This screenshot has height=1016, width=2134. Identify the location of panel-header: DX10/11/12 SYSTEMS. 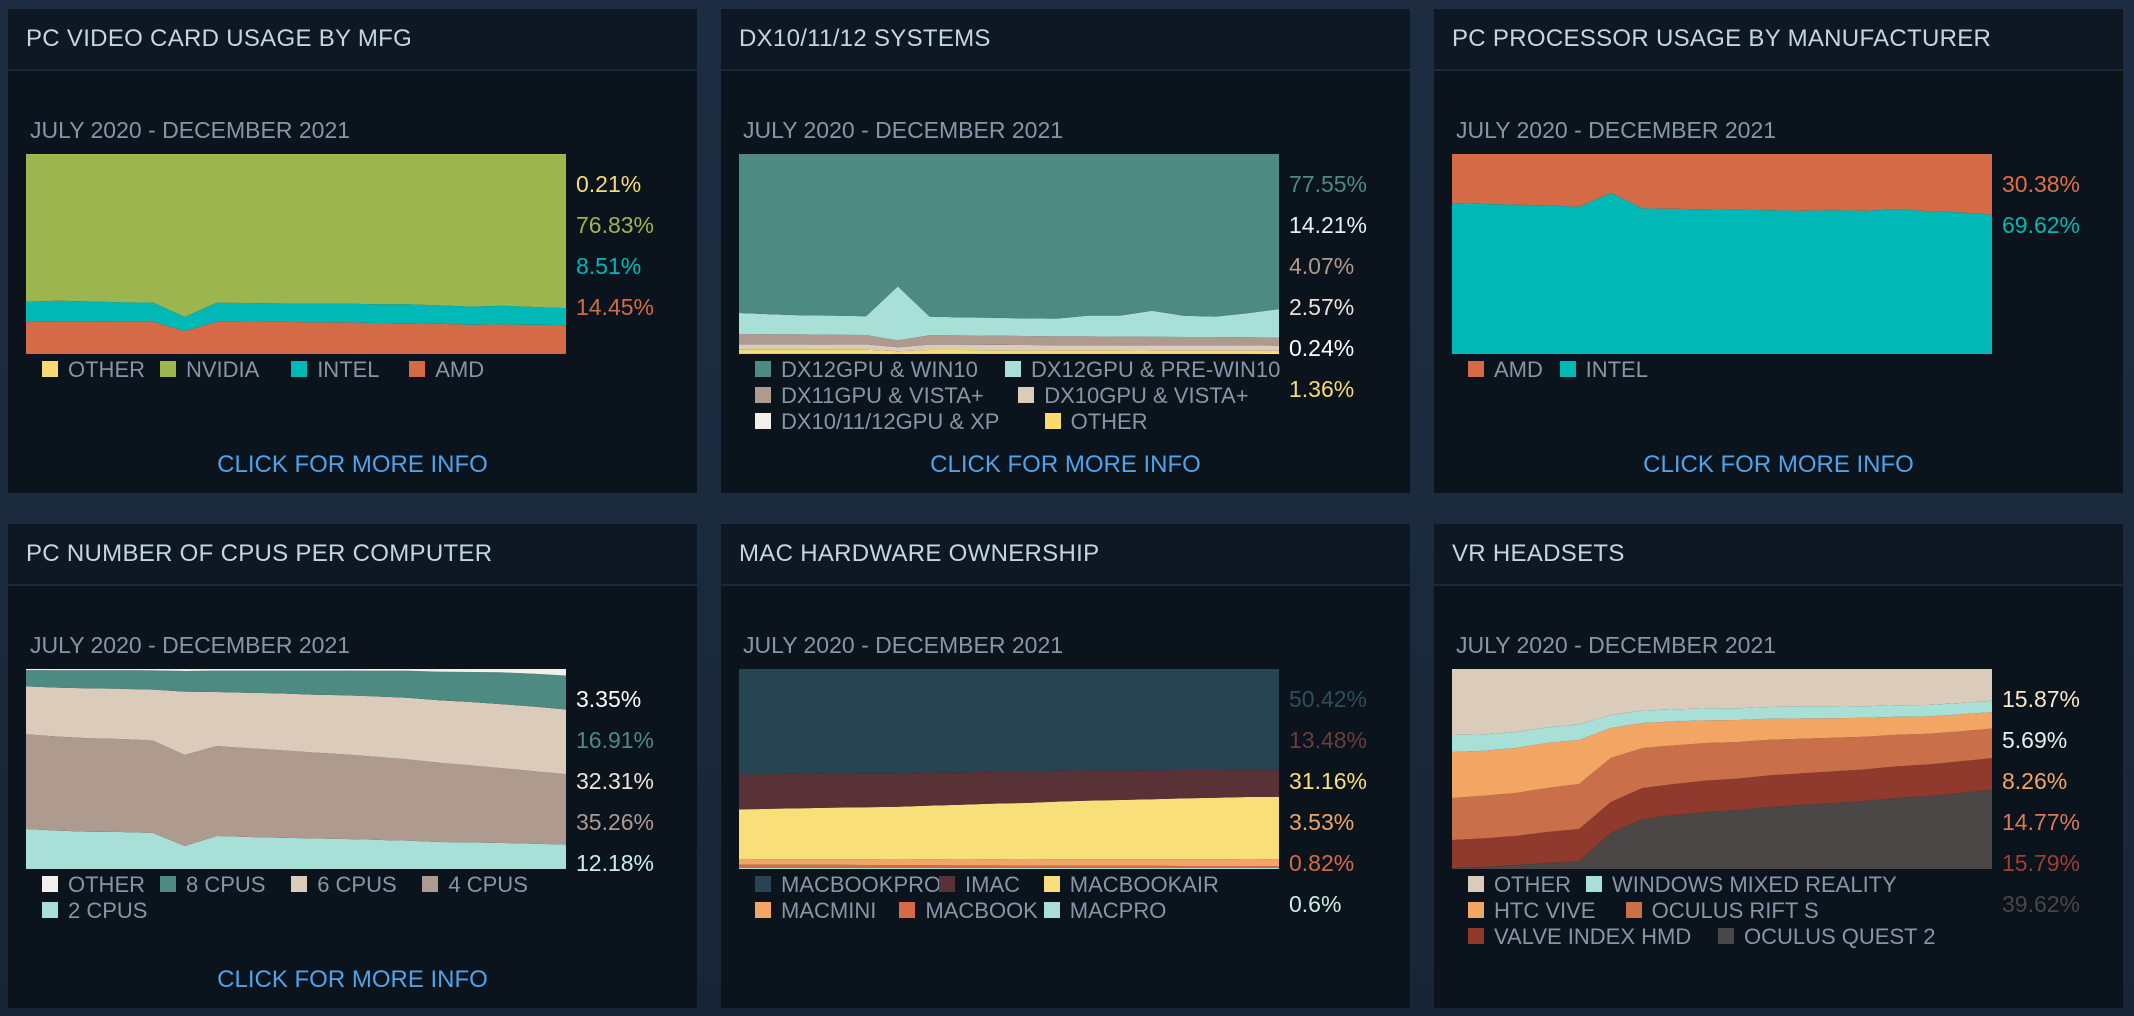
(1065, 40).